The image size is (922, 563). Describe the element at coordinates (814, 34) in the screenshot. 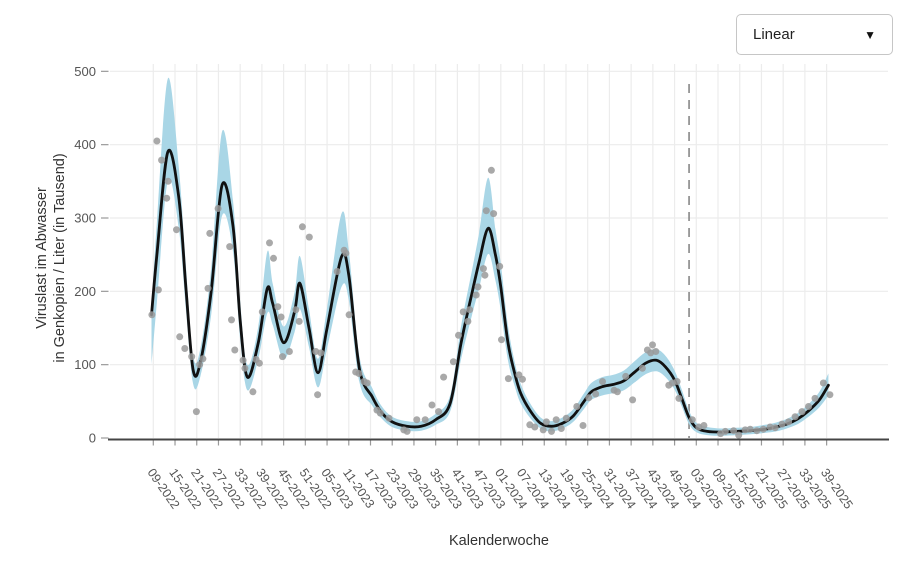

I see `scale-select-dropdown: Linear ▼` at that location.